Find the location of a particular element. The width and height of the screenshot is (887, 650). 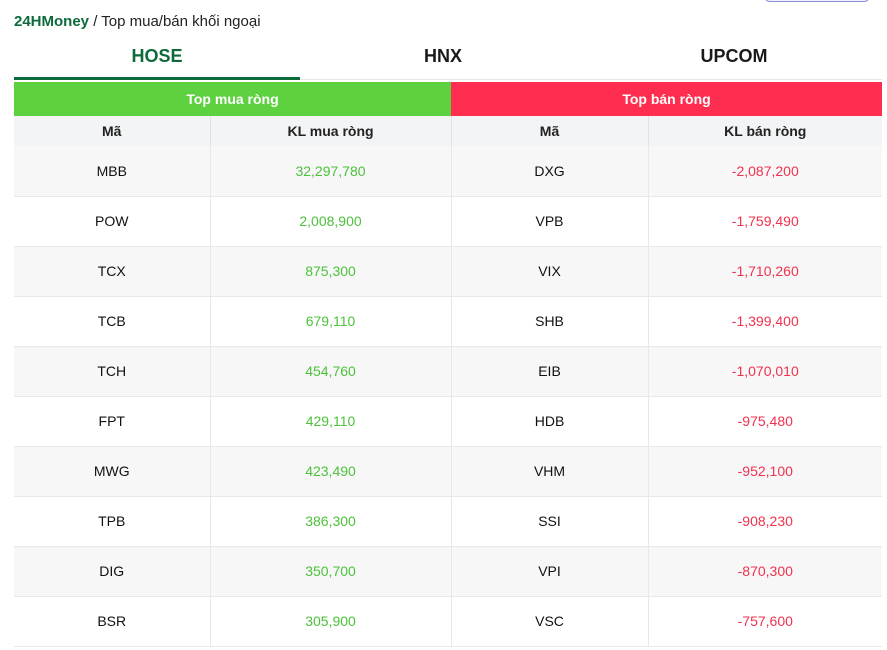

sell-symbol-cell: VPB is located at coordinates (550, 221).